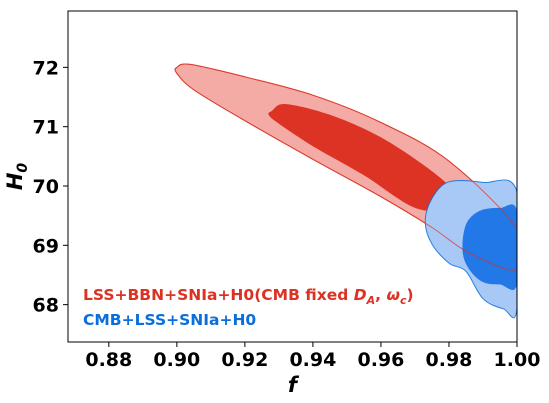 The width and height of the screenshot is (549, 403). I want to click on series-cmb-lss-snia-h0, so click(472, 249).